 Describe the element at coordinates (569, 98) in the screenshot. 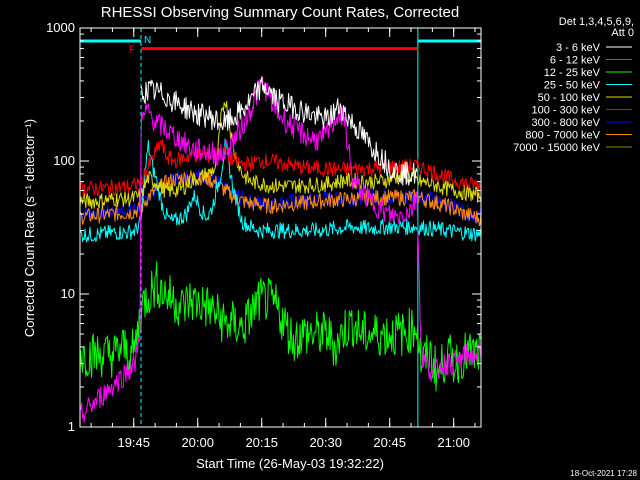

I see `legend-label: 50 - 100 keV` at that location.